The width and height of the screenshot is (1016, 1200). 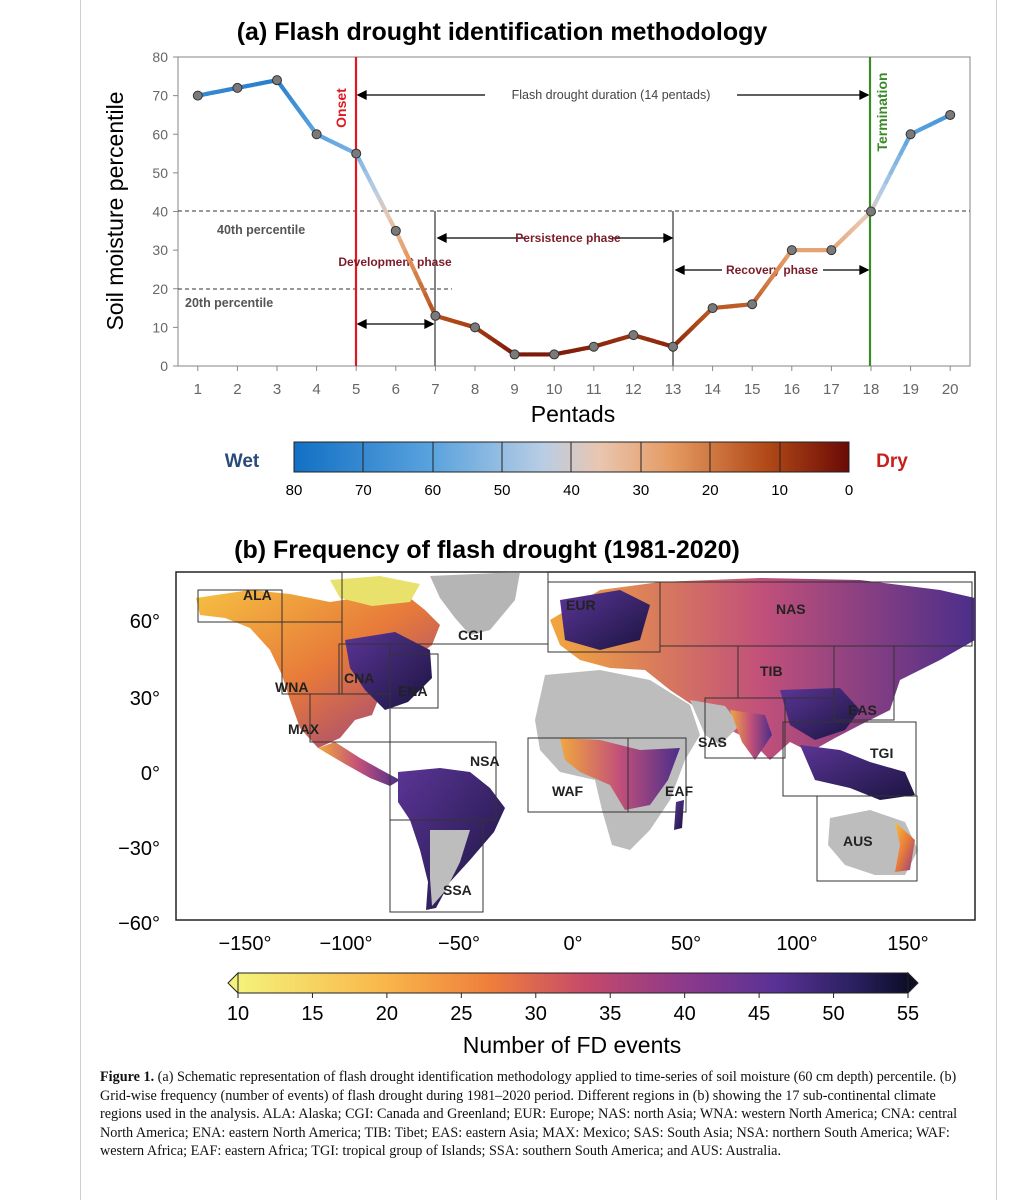 What do you see at coordinates (570, 490) in the screenshot?
I see `colorbar-ticks-a: 80 70 60 50 40 30 20 10 0` at bounding box center [570, 490].